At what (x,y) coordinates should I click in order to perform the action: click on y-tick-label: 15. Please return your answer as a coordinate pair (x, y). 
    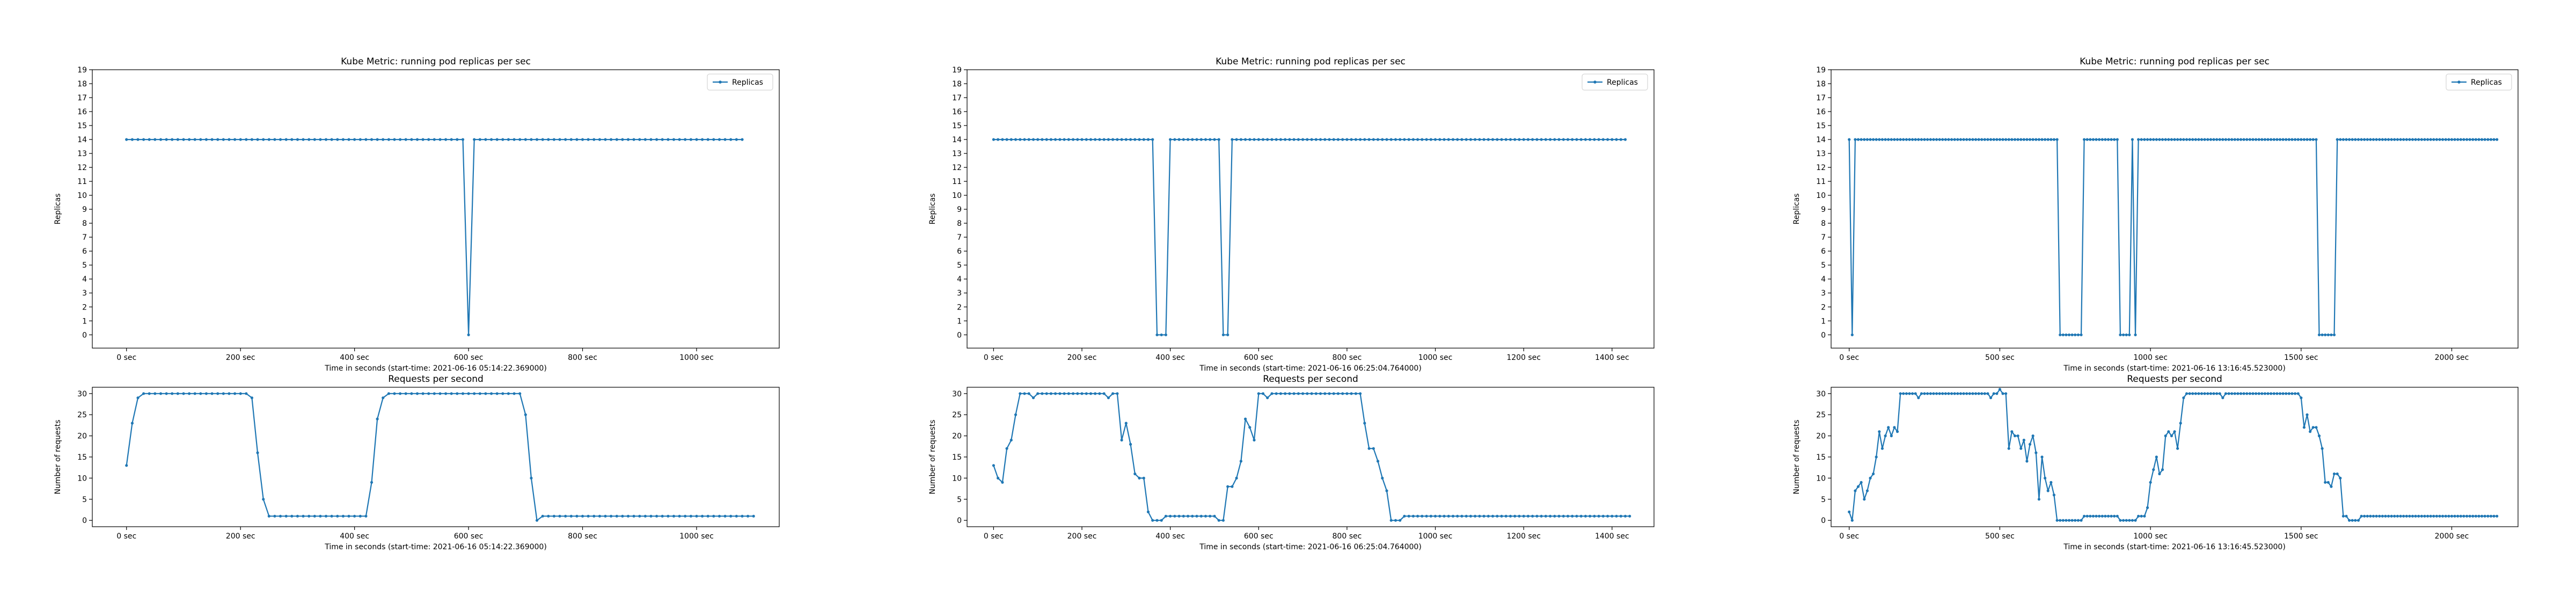
    Looking at the image, I should click on (82, 126).